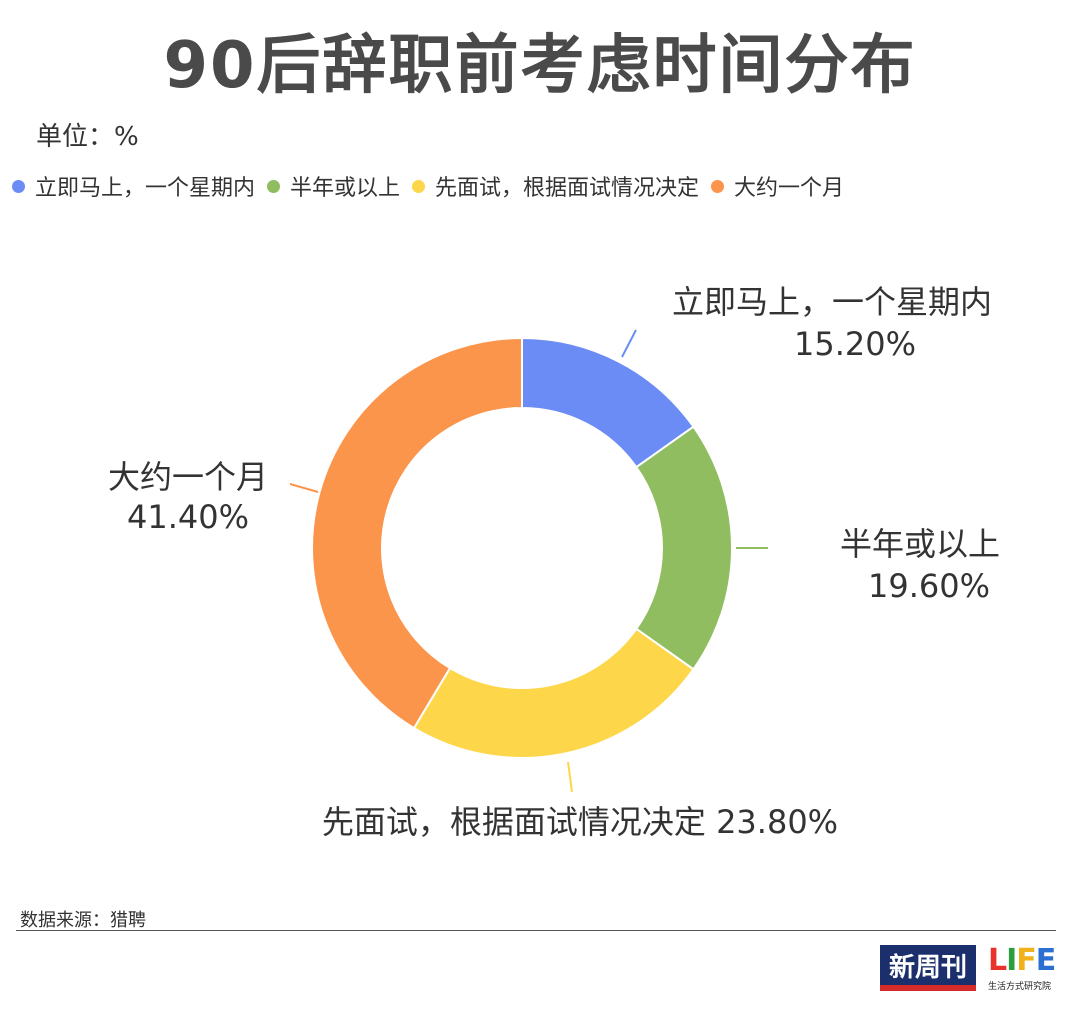  What do you see at coordinates (83, 920) in the screenshot?
I see `source-note: 数据来源：猎聘` at bounding box center [83, 920].